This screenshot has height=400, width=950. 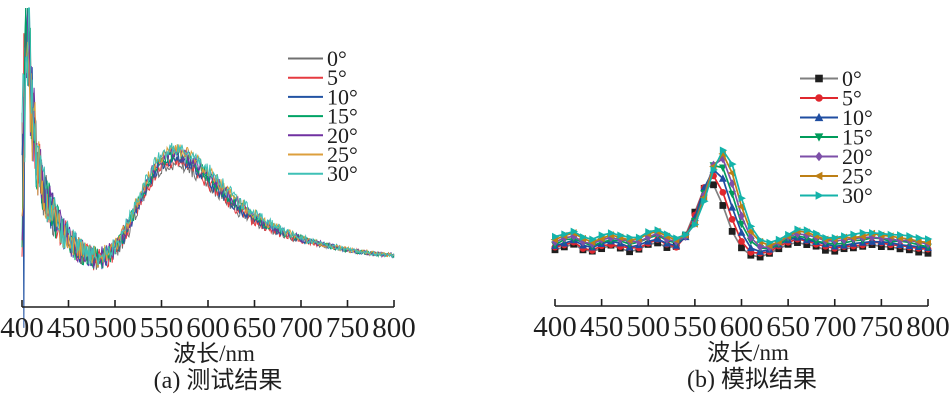 What do you see at coordinates (394, 328) in the screenshot?
I see `x-tick-label-800: 800` at bounding box center [394, 328].